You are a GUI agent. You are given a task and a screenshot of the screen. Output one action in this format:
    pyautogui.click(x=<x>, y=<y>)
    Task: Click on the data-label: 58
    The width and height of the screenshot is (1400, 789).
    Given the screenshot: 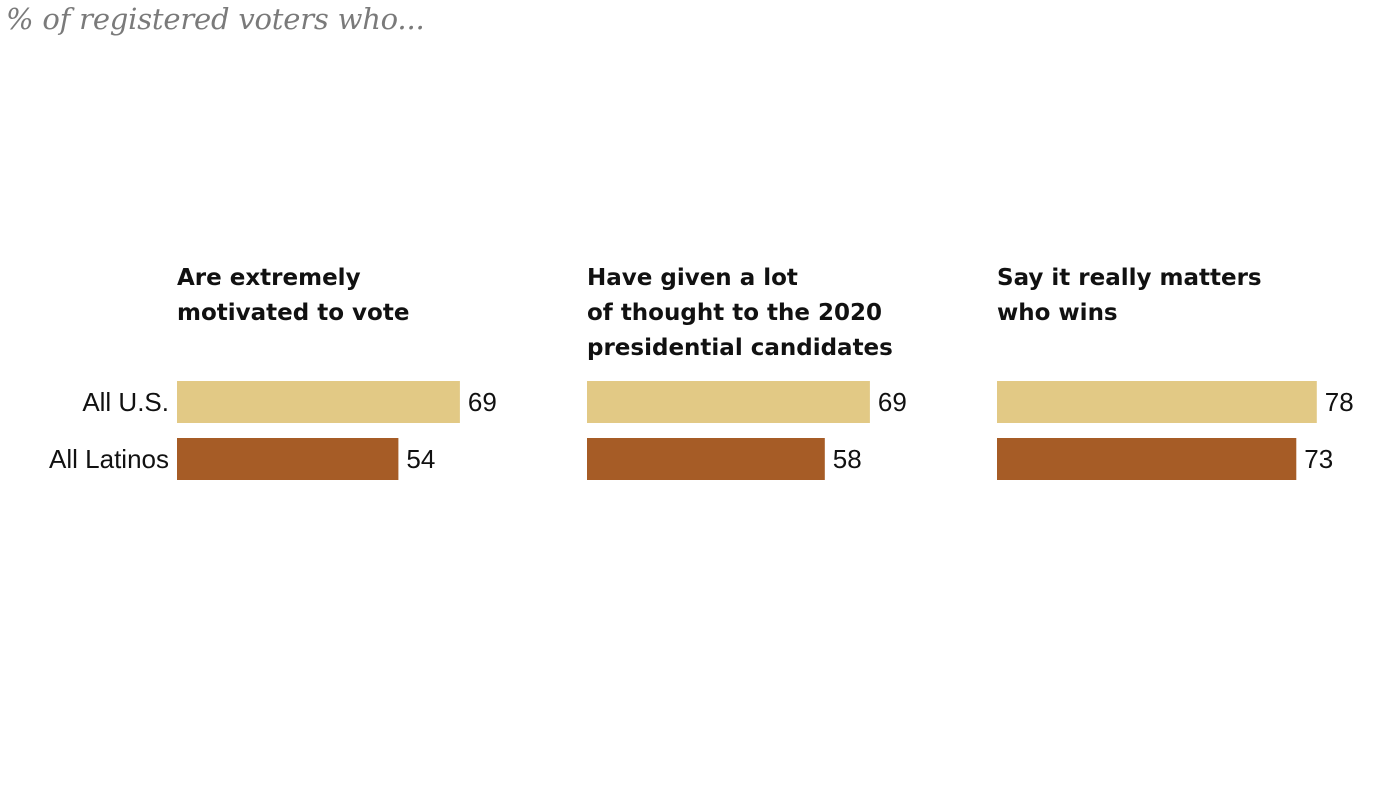 What is the action you would take?
    pyautogui.click(x=847, y=459)
    